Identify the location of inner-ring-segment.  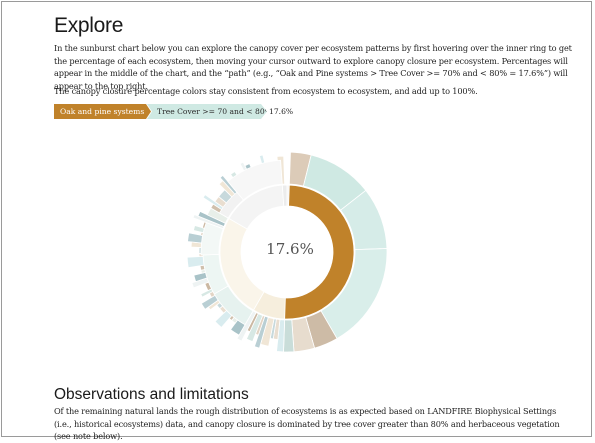
(284, 195).